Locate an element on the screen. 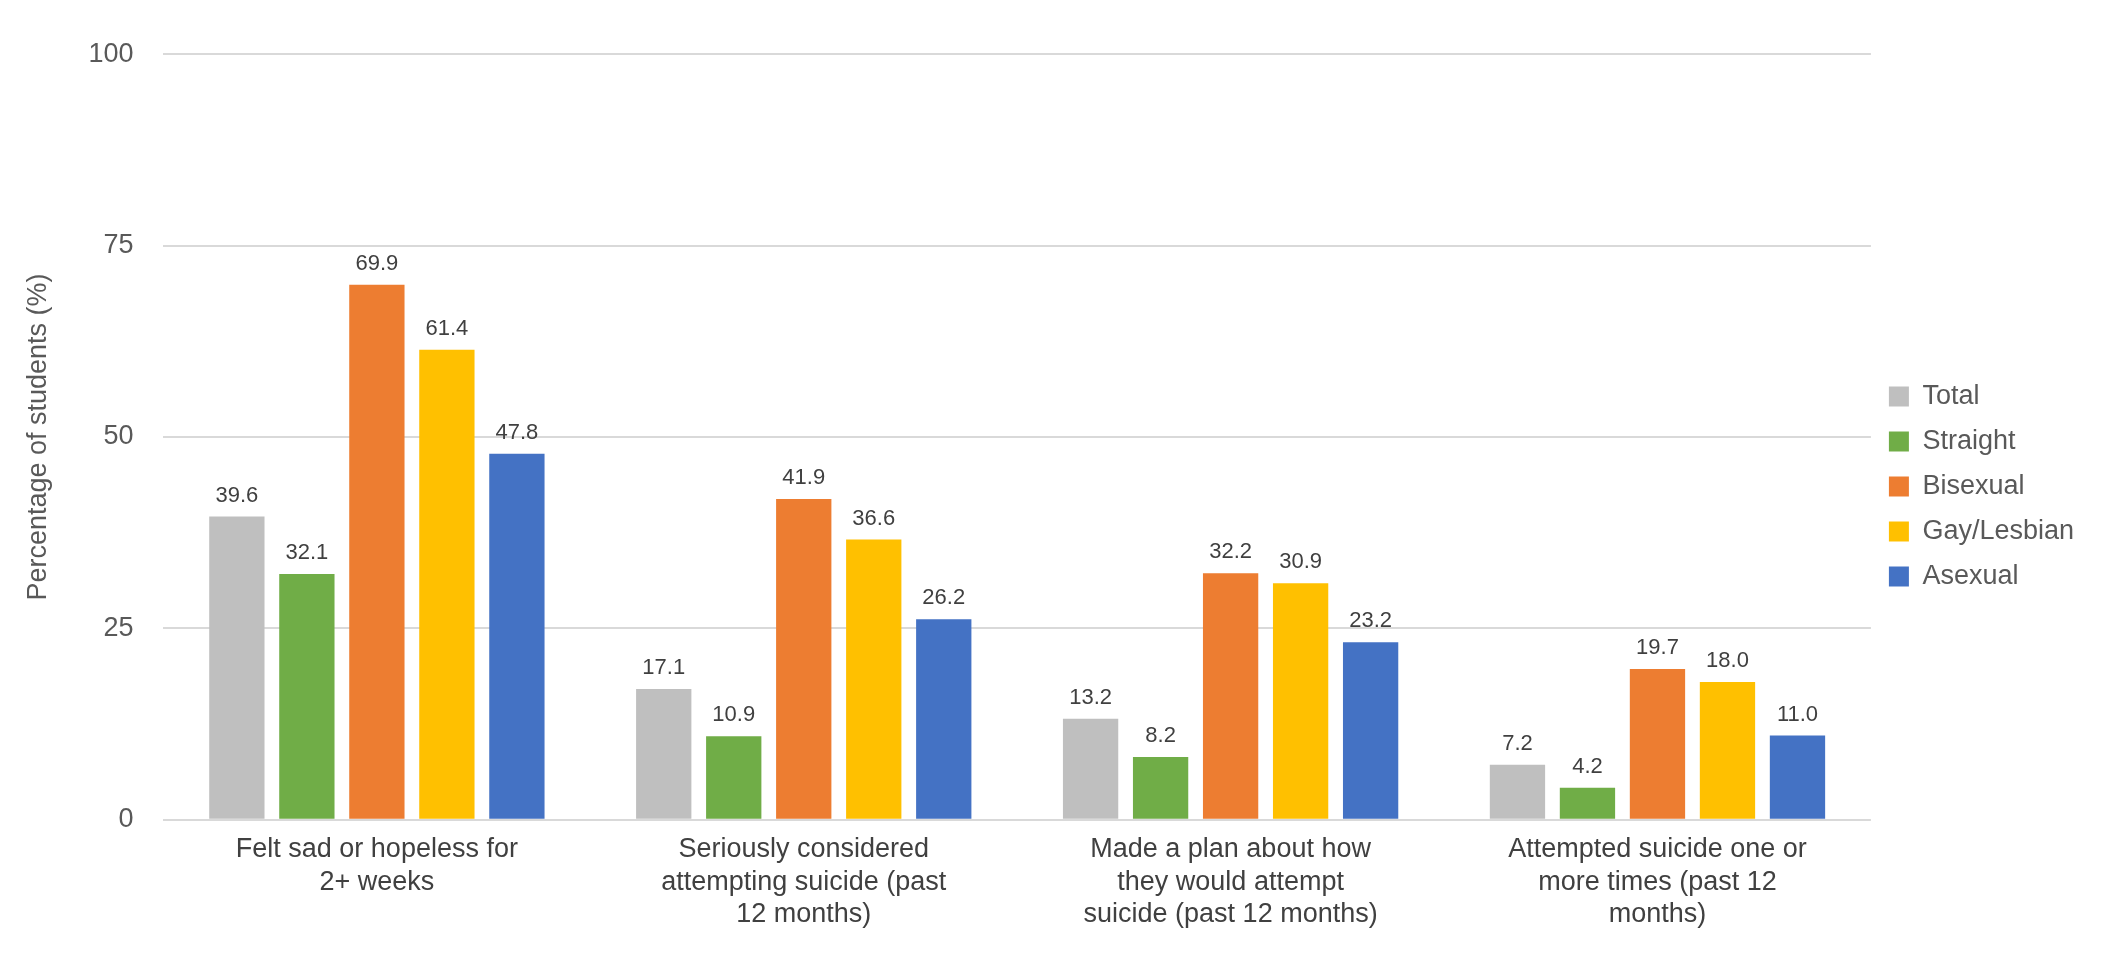  data-label: 32.1 is located at coordinates (307, 552).